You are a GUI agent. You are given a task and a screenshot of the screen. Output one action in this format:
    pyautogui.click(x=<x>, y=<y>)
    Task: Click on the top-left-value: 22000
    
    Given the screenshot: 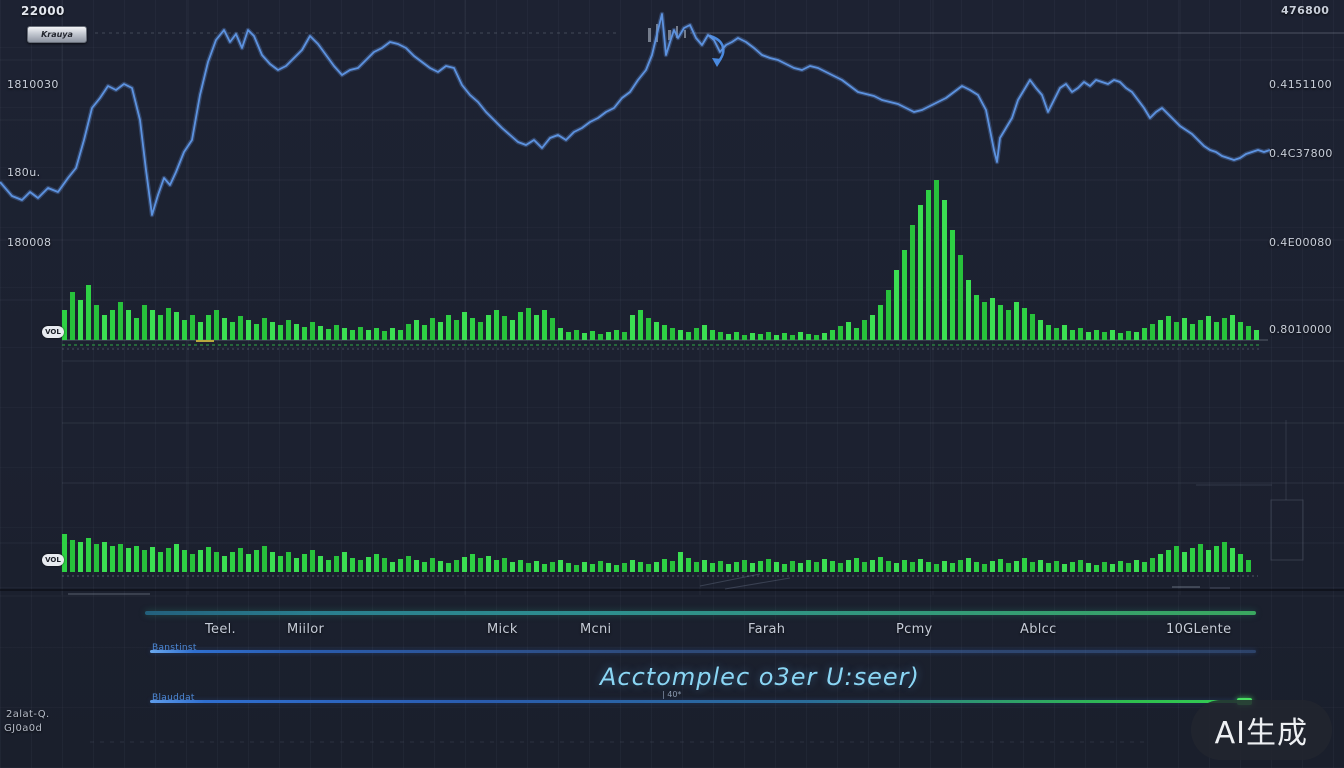 What is the action you would take?
    pyautogui.click(x=43, y=11)
    